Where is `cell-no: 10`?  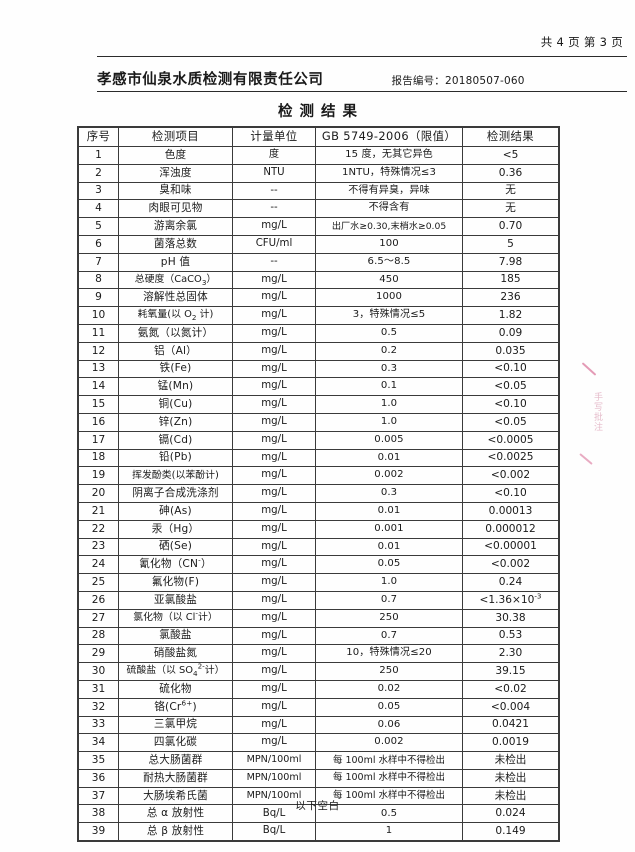
cell-no: 10 is located at coordinates (98, 315).